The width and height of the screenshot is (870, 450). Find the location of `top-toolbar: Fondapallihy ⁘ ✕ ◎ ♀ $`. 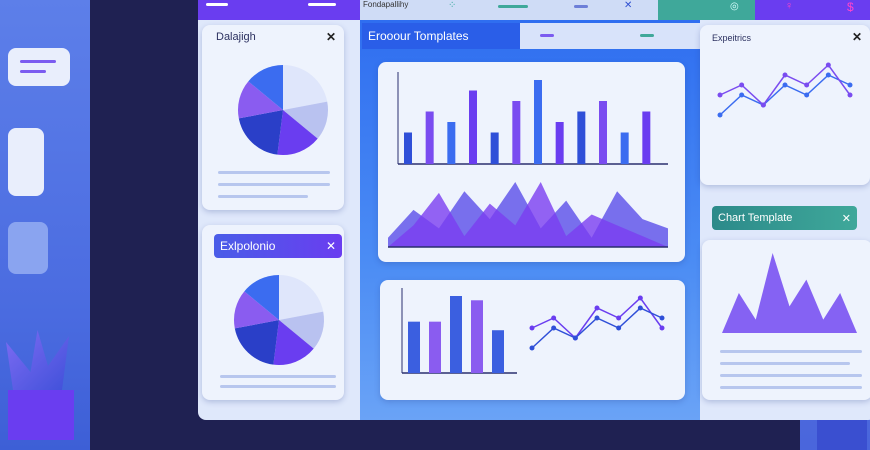

top-toolbar: Fondapallihy ⁘ ✕ ◎ ♀ $ is located at coordinates (534, 10).